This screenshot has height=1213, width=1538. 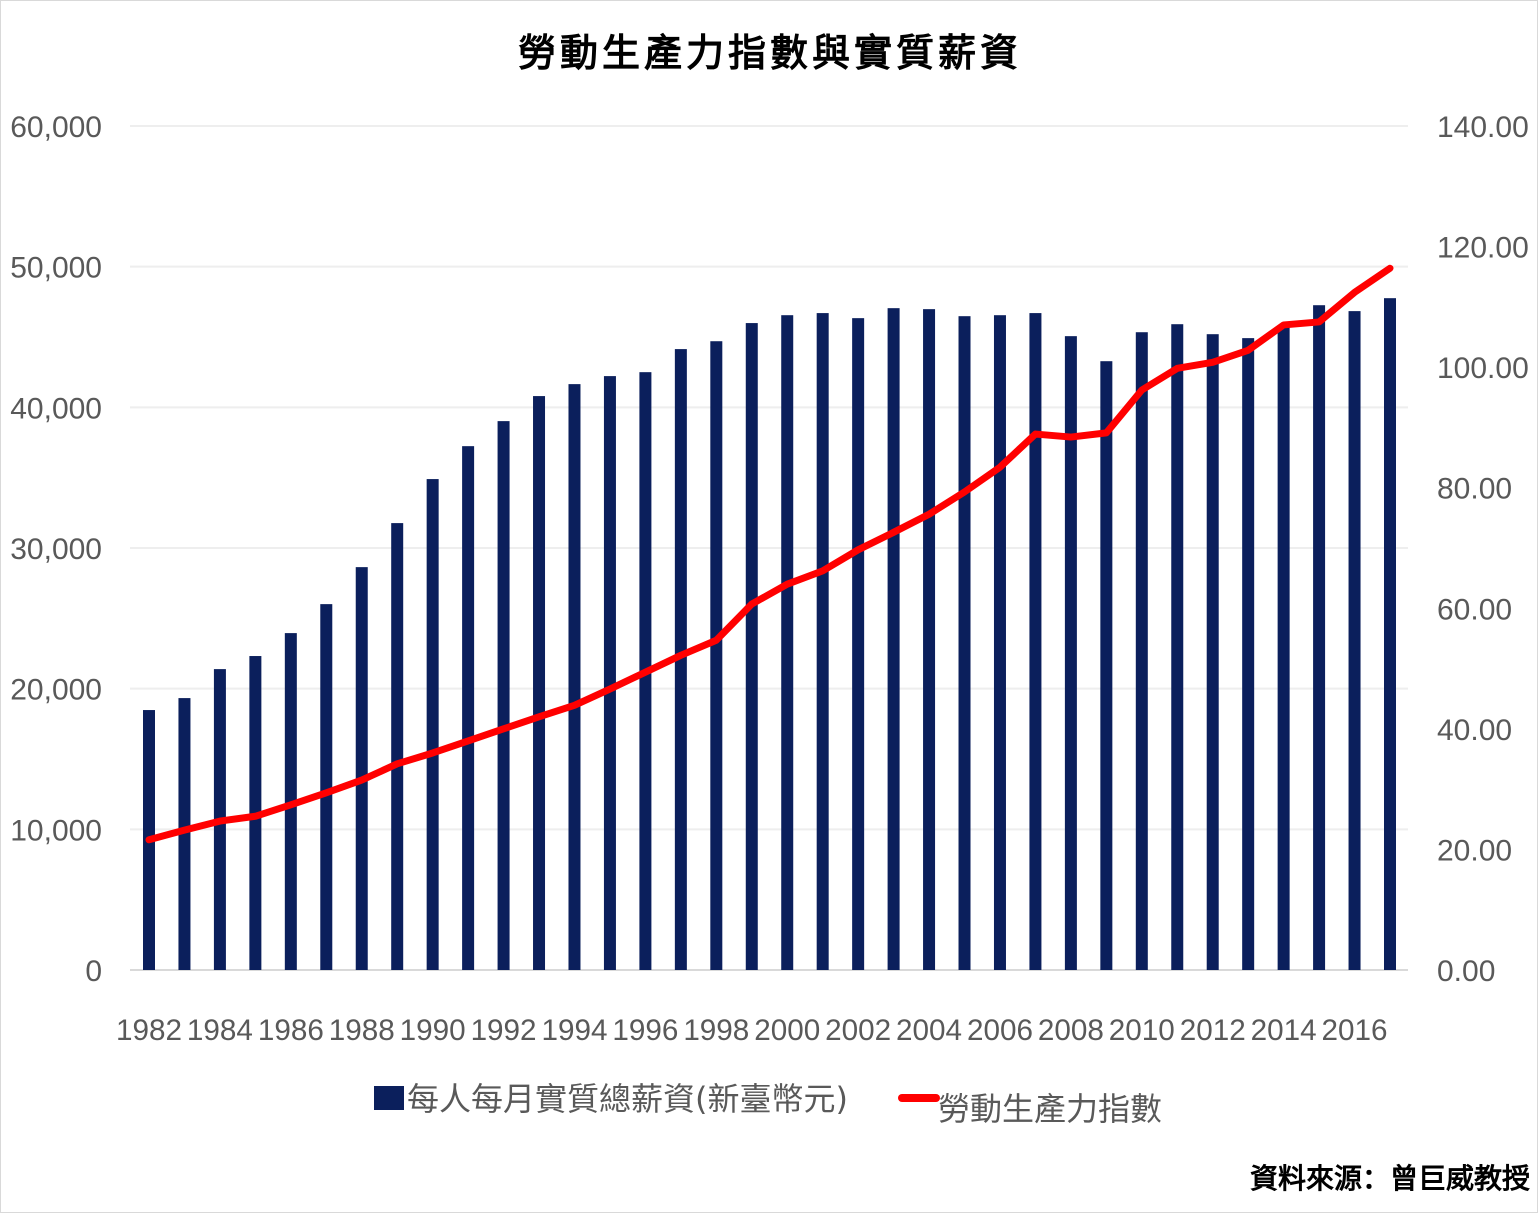 I want to click on bar-1983, so click(x=184, y=834).